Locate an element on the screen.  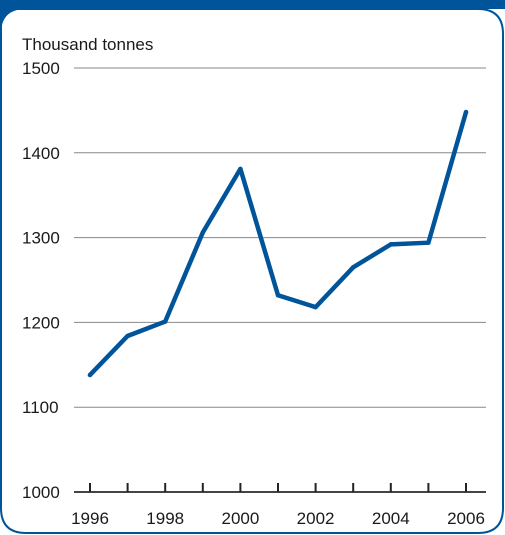
x-tick-label-1996: 1996 is located at coordinates (90, 518).